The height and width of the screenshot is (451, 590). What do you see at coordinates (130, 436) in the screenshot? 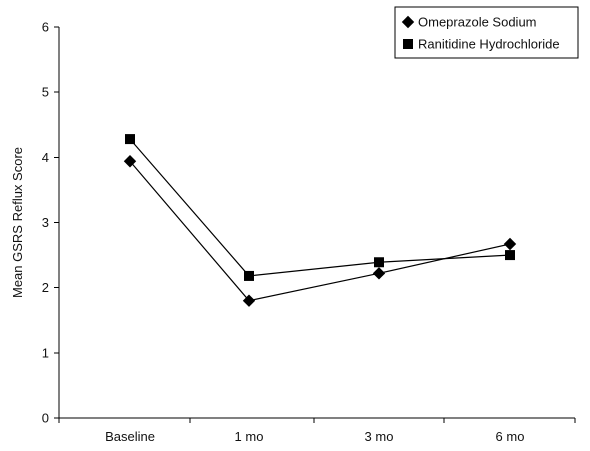
I see `x-tick-label: Baseline` at bounding box center [130, 436].